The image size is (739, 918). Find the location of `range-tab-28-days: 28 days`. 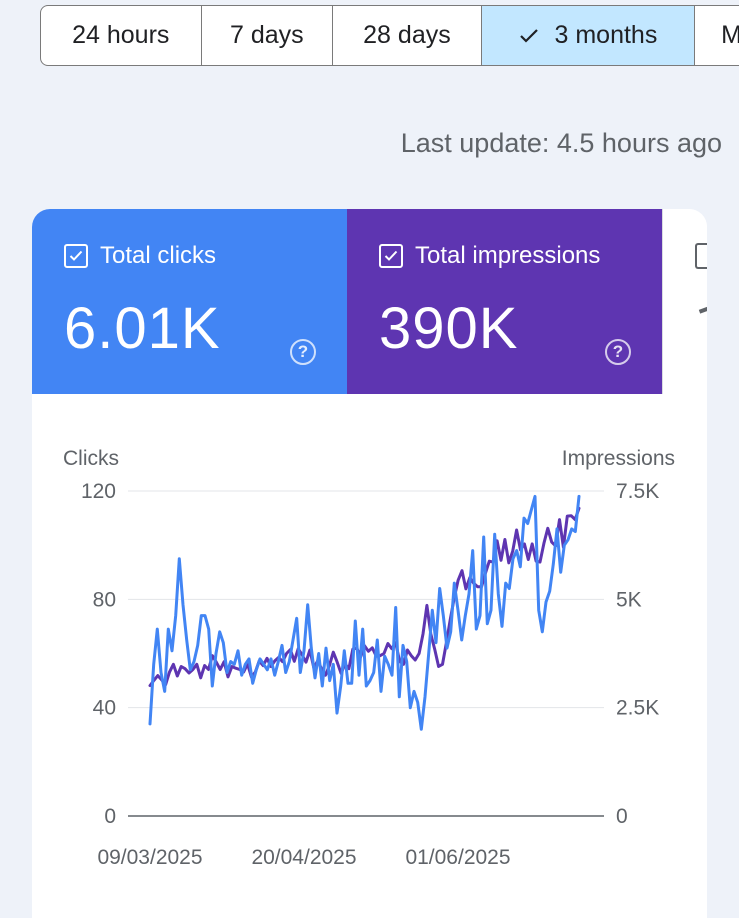

range-tab-28-days: 28 days is located at coordinates (407, 35).